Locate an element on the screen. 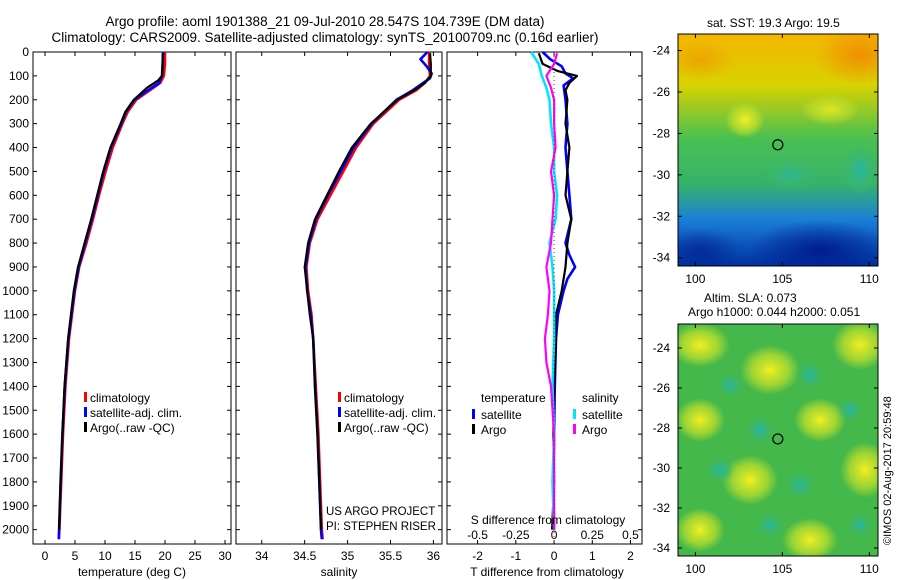  series-line-s-argo is located at coordinates (551, 291).